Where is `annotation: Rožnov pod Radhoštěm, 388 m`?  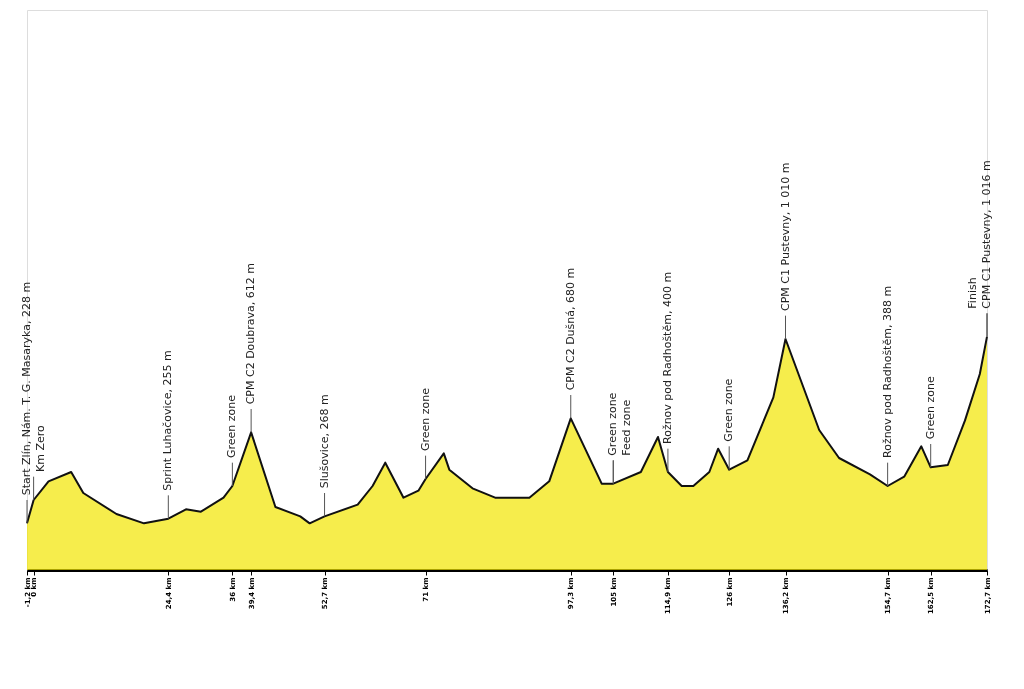 annotation: Rožnov pod Radhoštěm, 388 m is located at coordinates (887, 371).